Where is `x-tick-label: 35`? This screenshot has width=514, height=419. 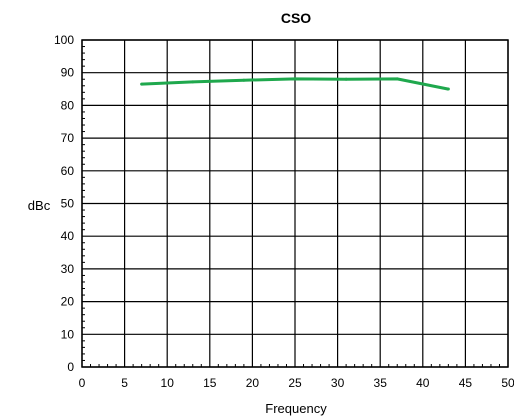 x-tick-label: 35 is located at coordinates (381, 383).